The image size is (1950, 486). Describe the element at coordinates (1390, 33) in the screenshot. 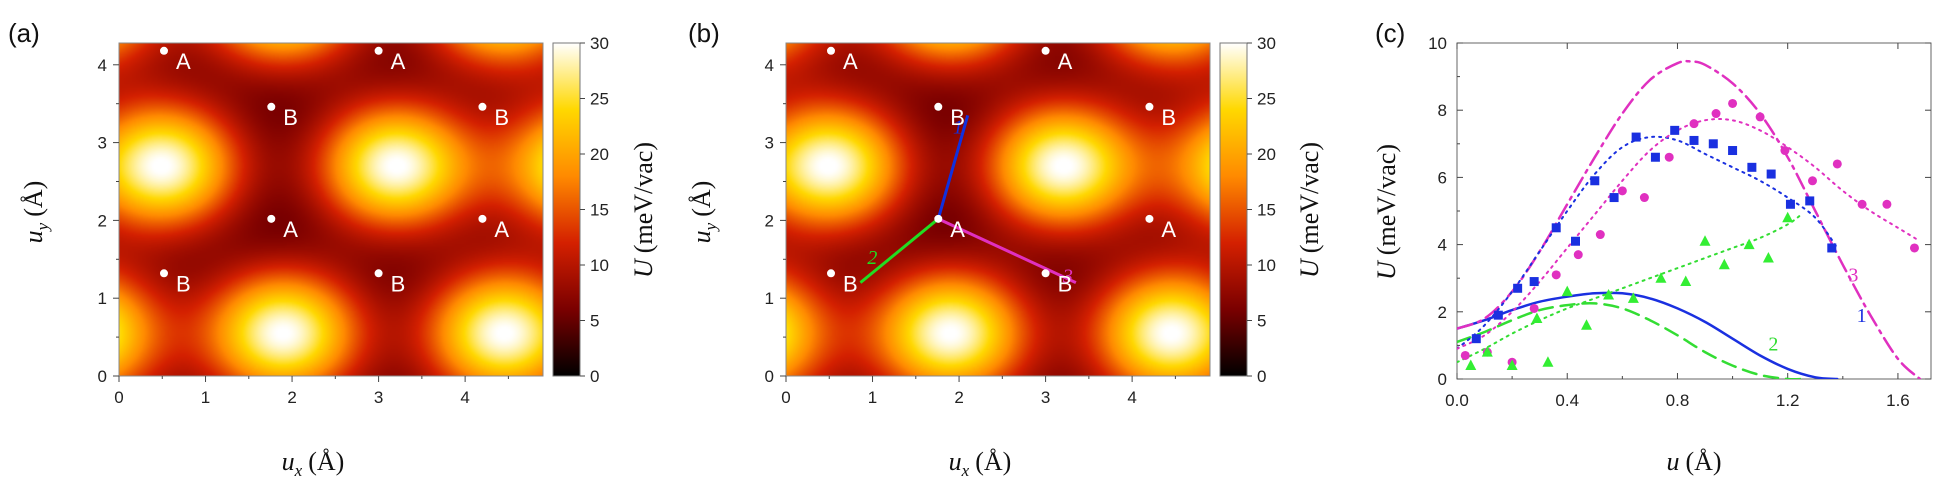

I see `panel-label: (c)` at that location.